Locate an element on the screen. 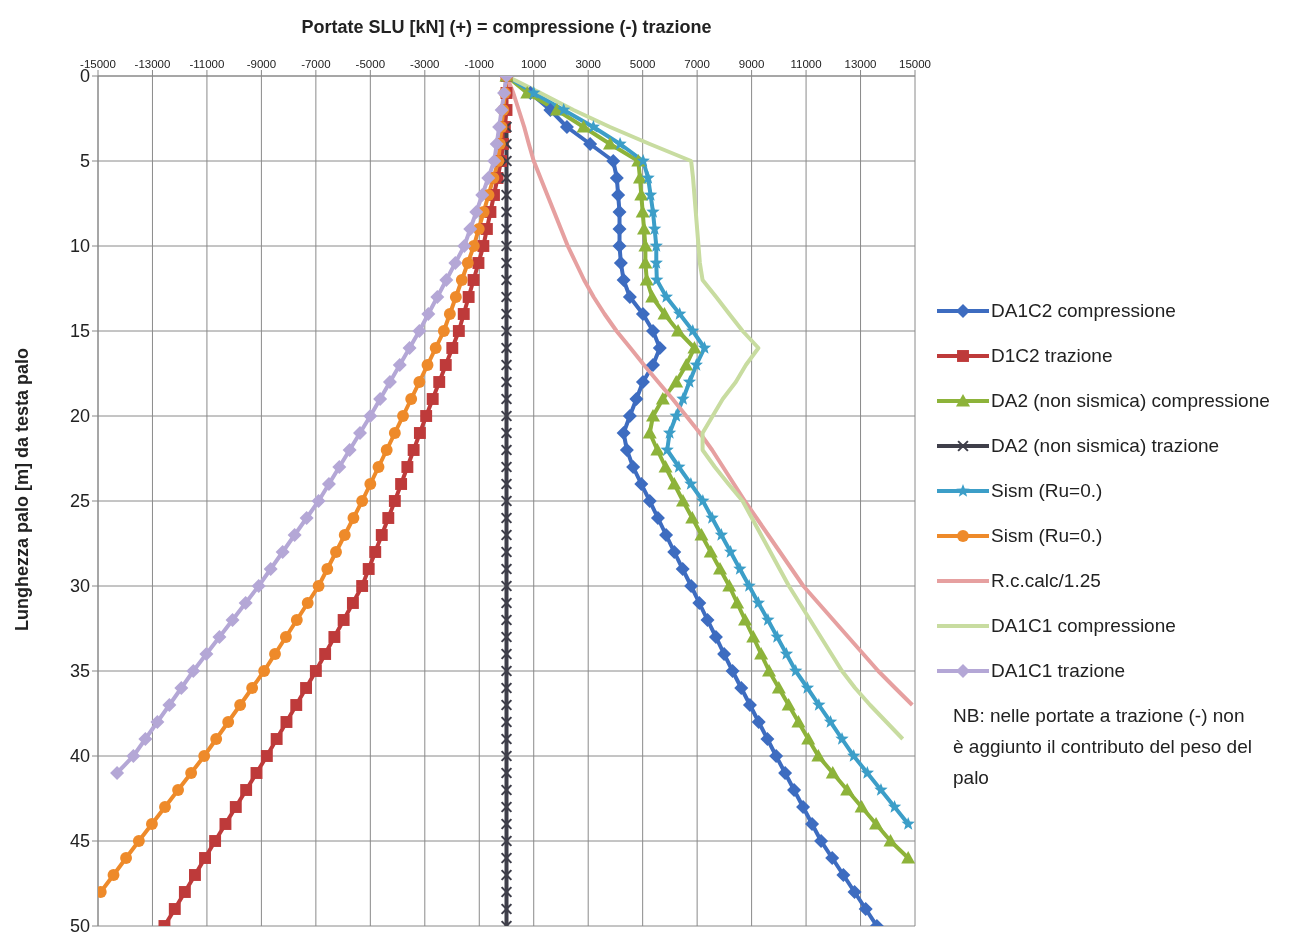  x-tick-label: 1000 is located at coordinates (533, 64).